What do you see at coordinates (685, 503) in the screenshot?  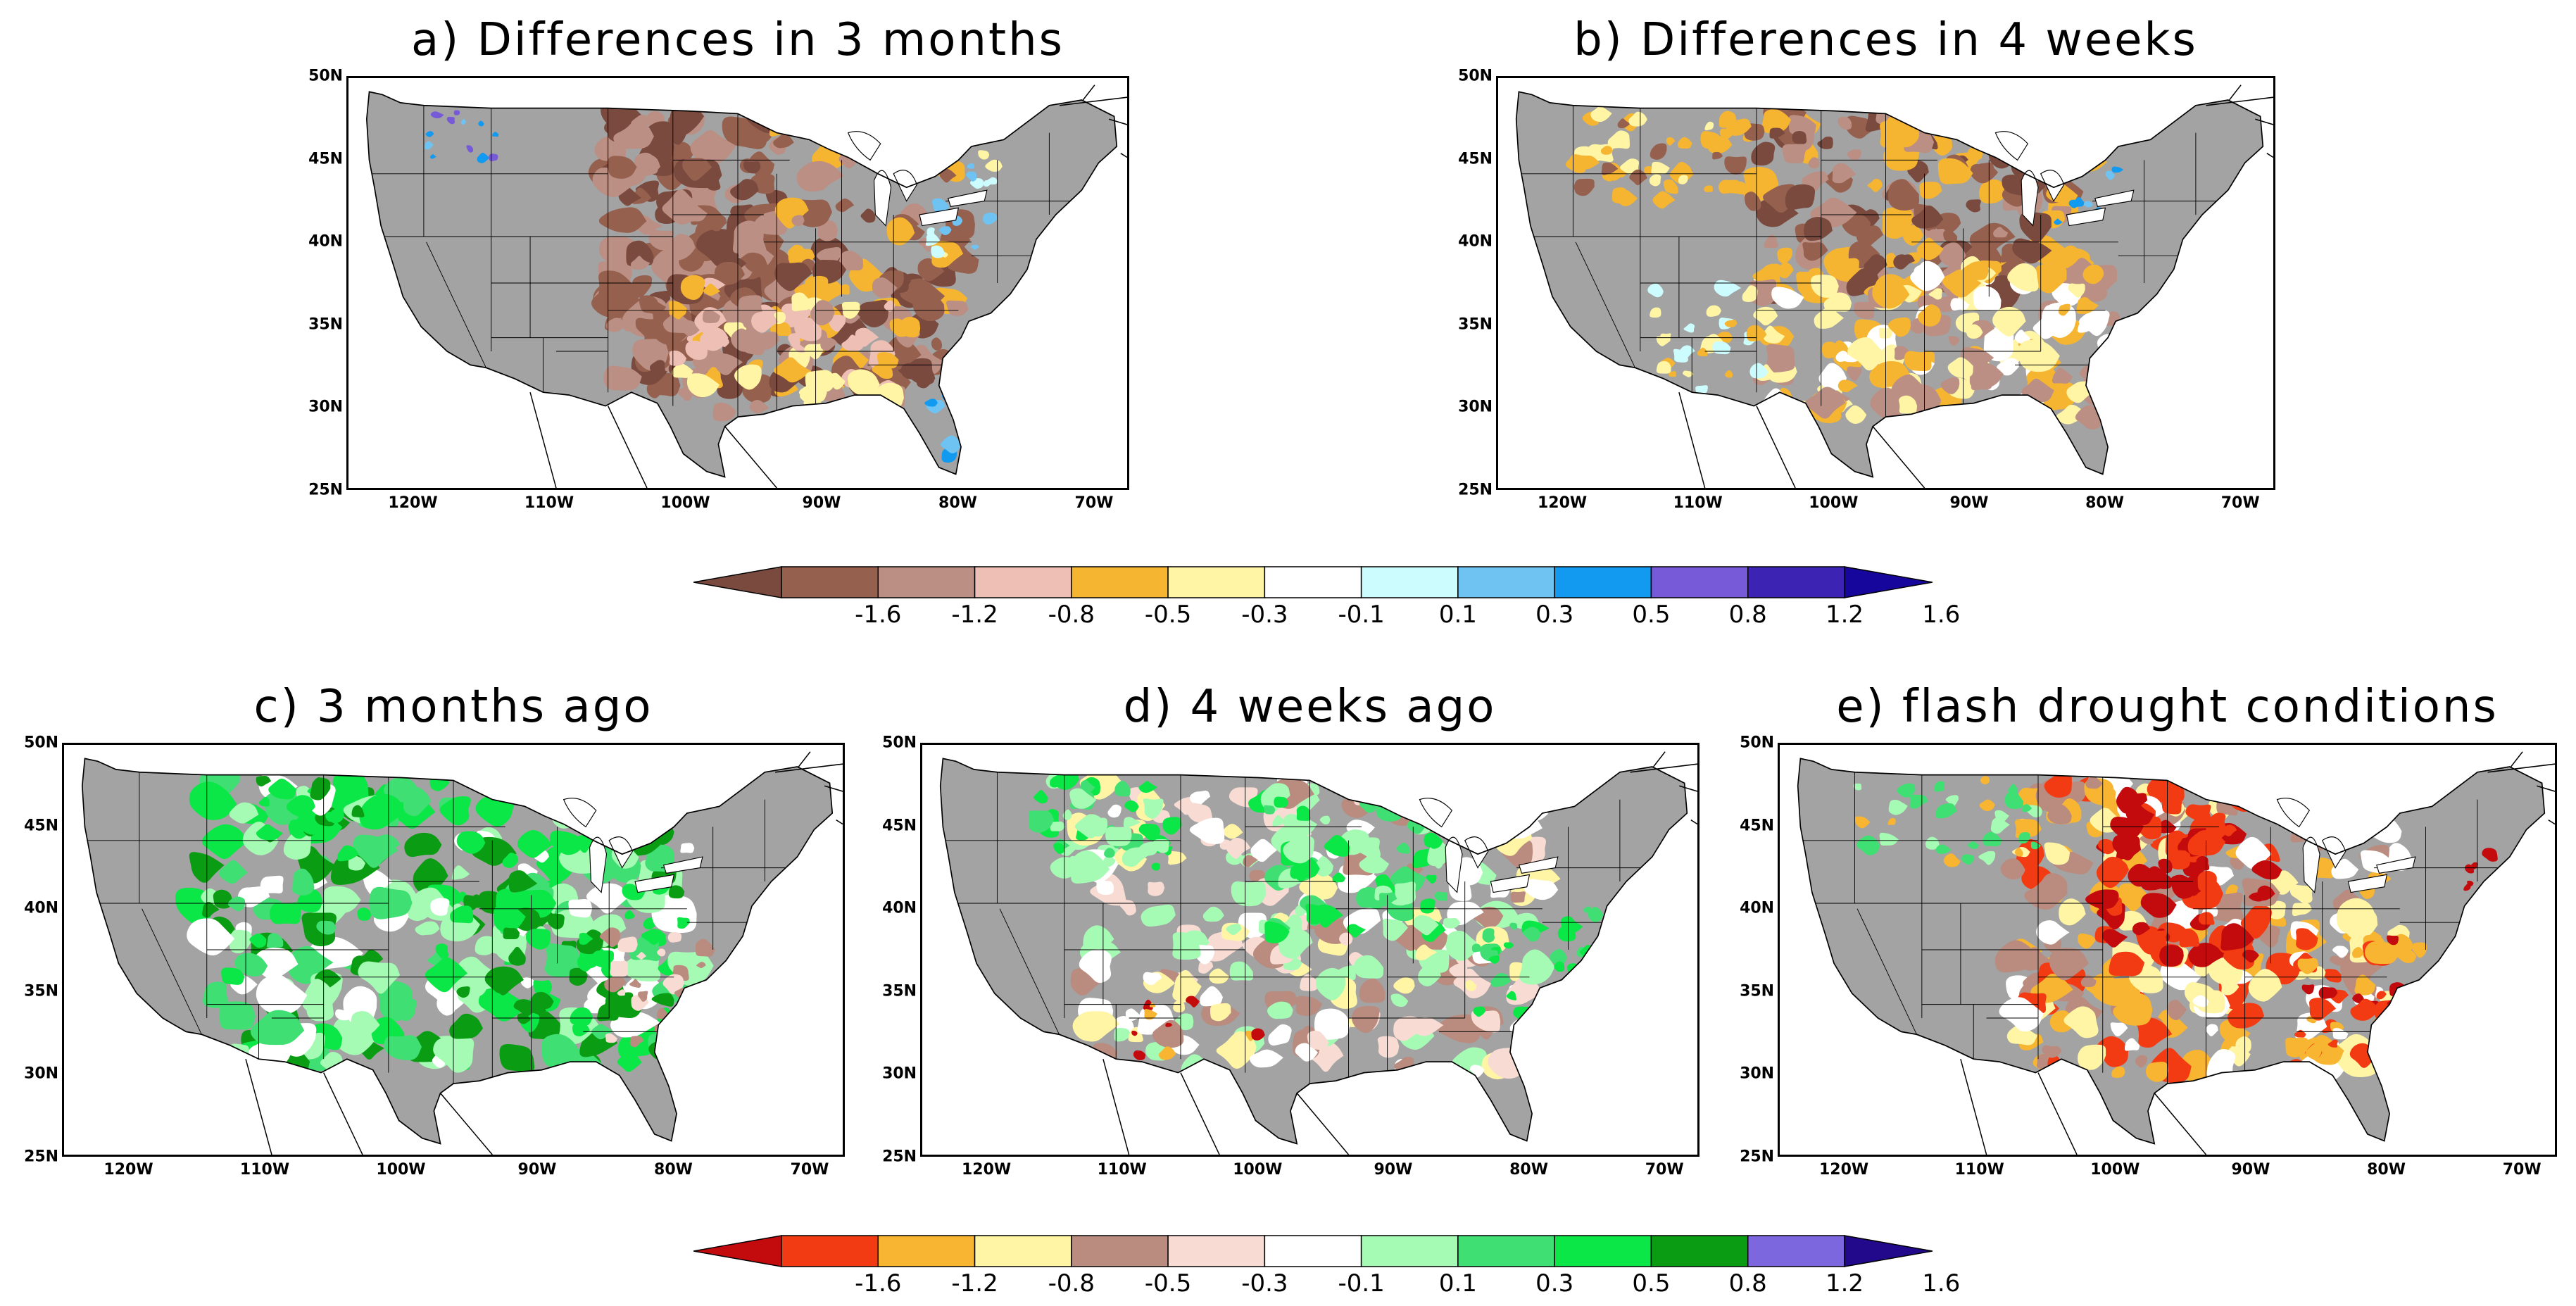 I see `lon-tick-label: 100W` at bounding box center [685, 503].